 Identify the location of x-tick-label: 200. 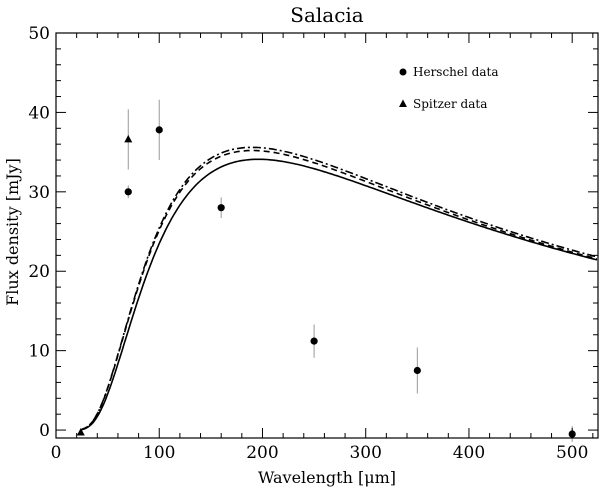
(262, 453).